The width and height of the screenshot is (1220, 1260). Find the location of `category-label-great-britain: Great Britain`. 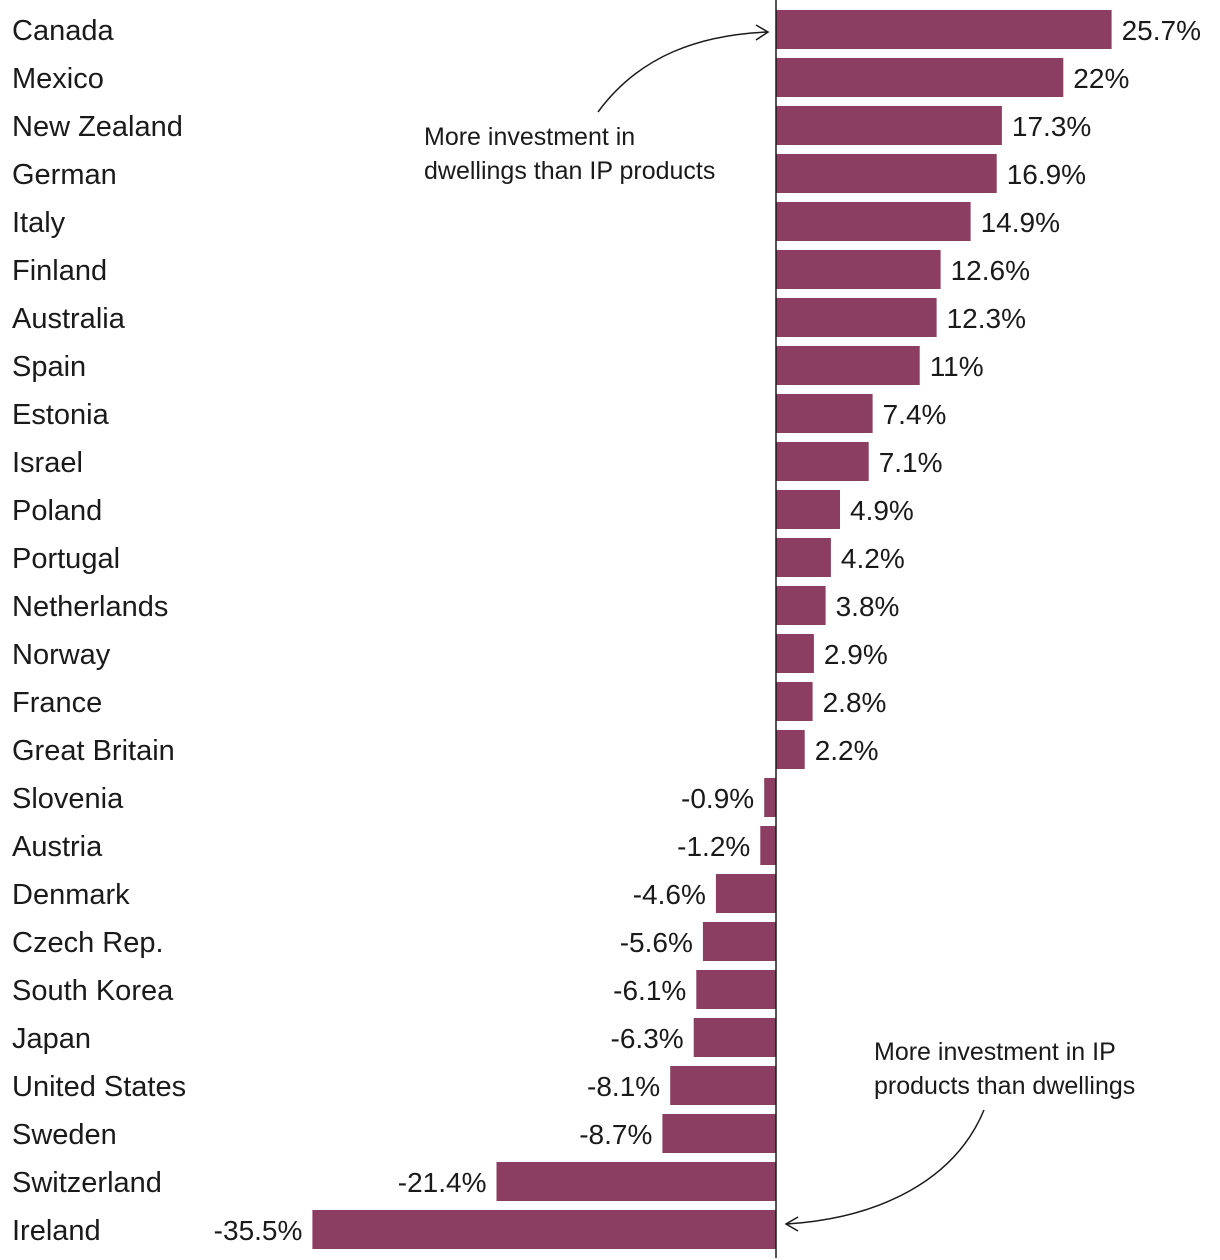

category-label-great-britain: Great Britain is located at coordinates (93, 751).